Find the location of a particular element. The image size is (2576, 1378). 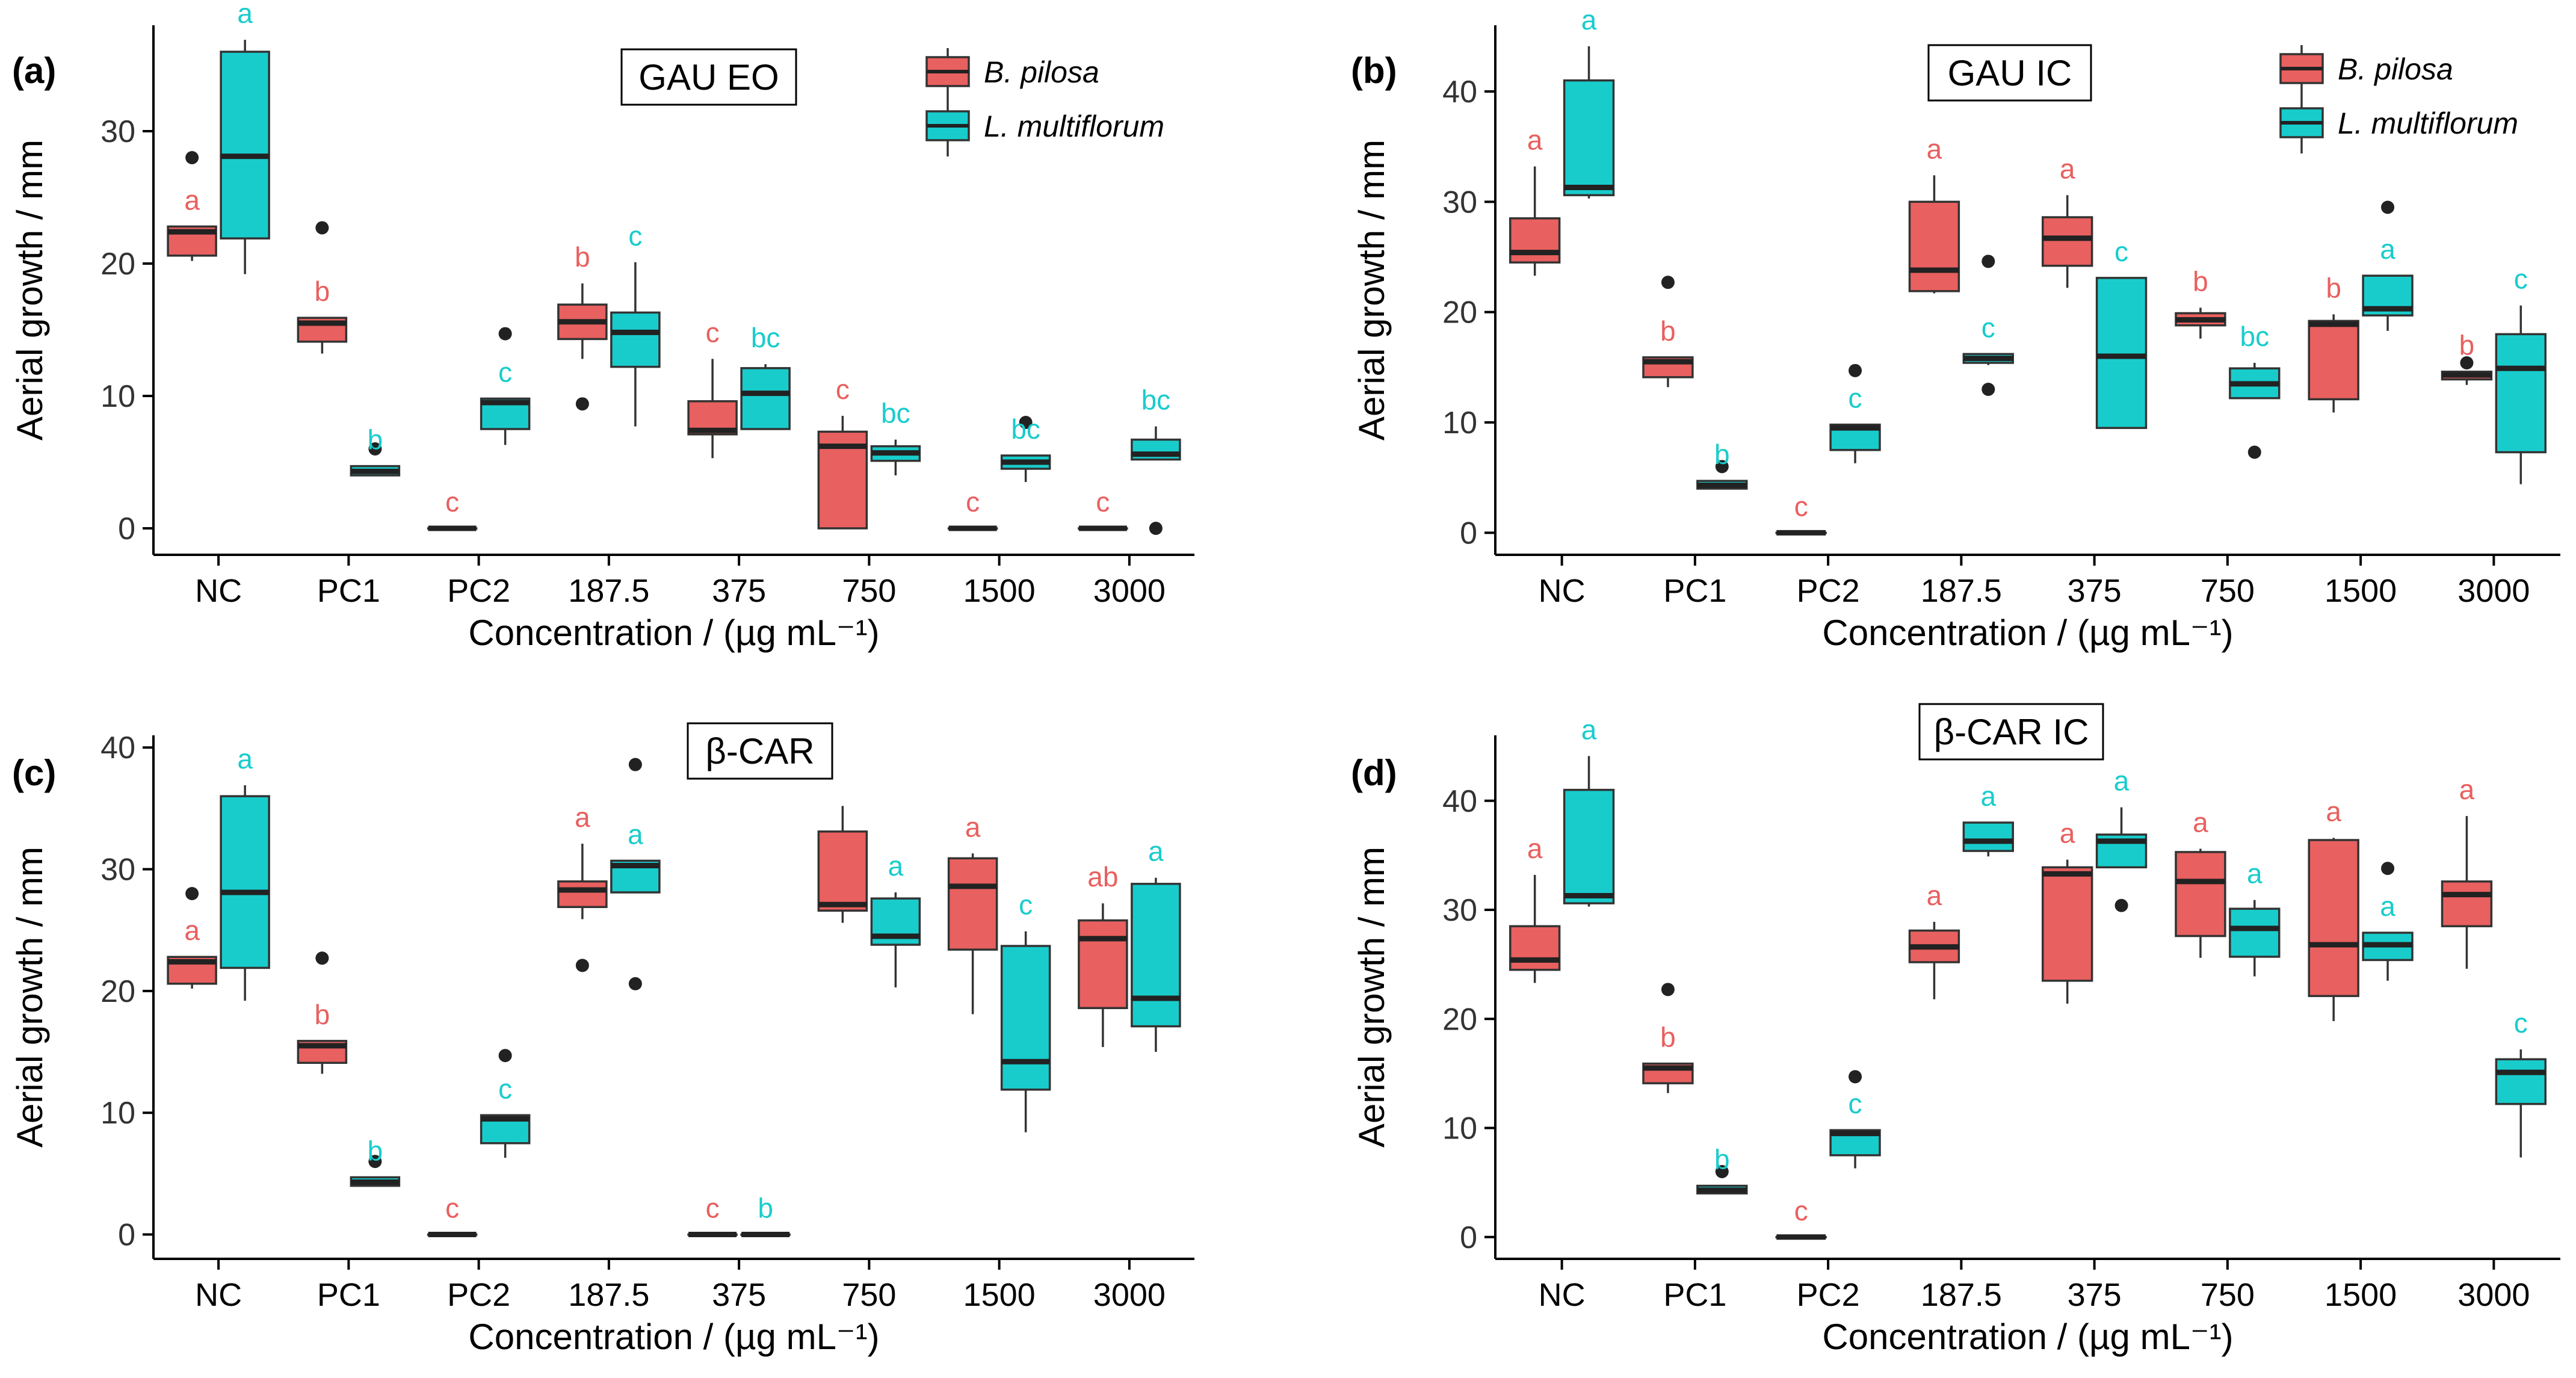

box-bp-375: a is located at coordinates (2067, 220).